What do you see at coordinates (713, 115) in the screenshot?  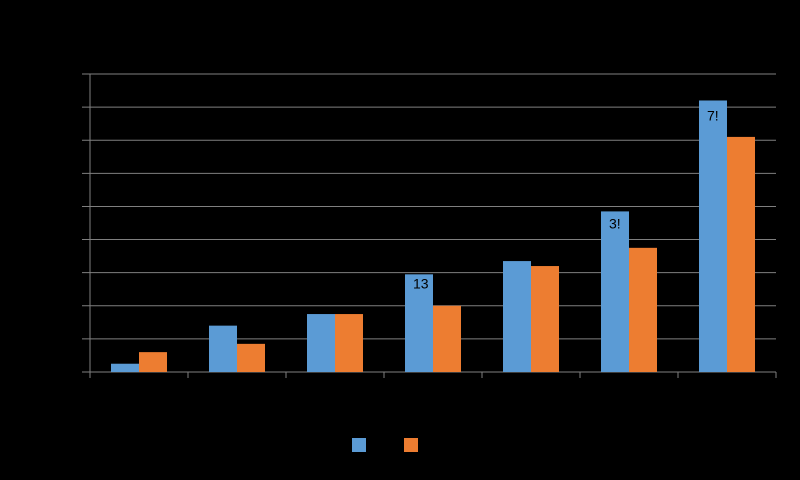 I see `data-label: 7!` at bounding box center [713, 115].